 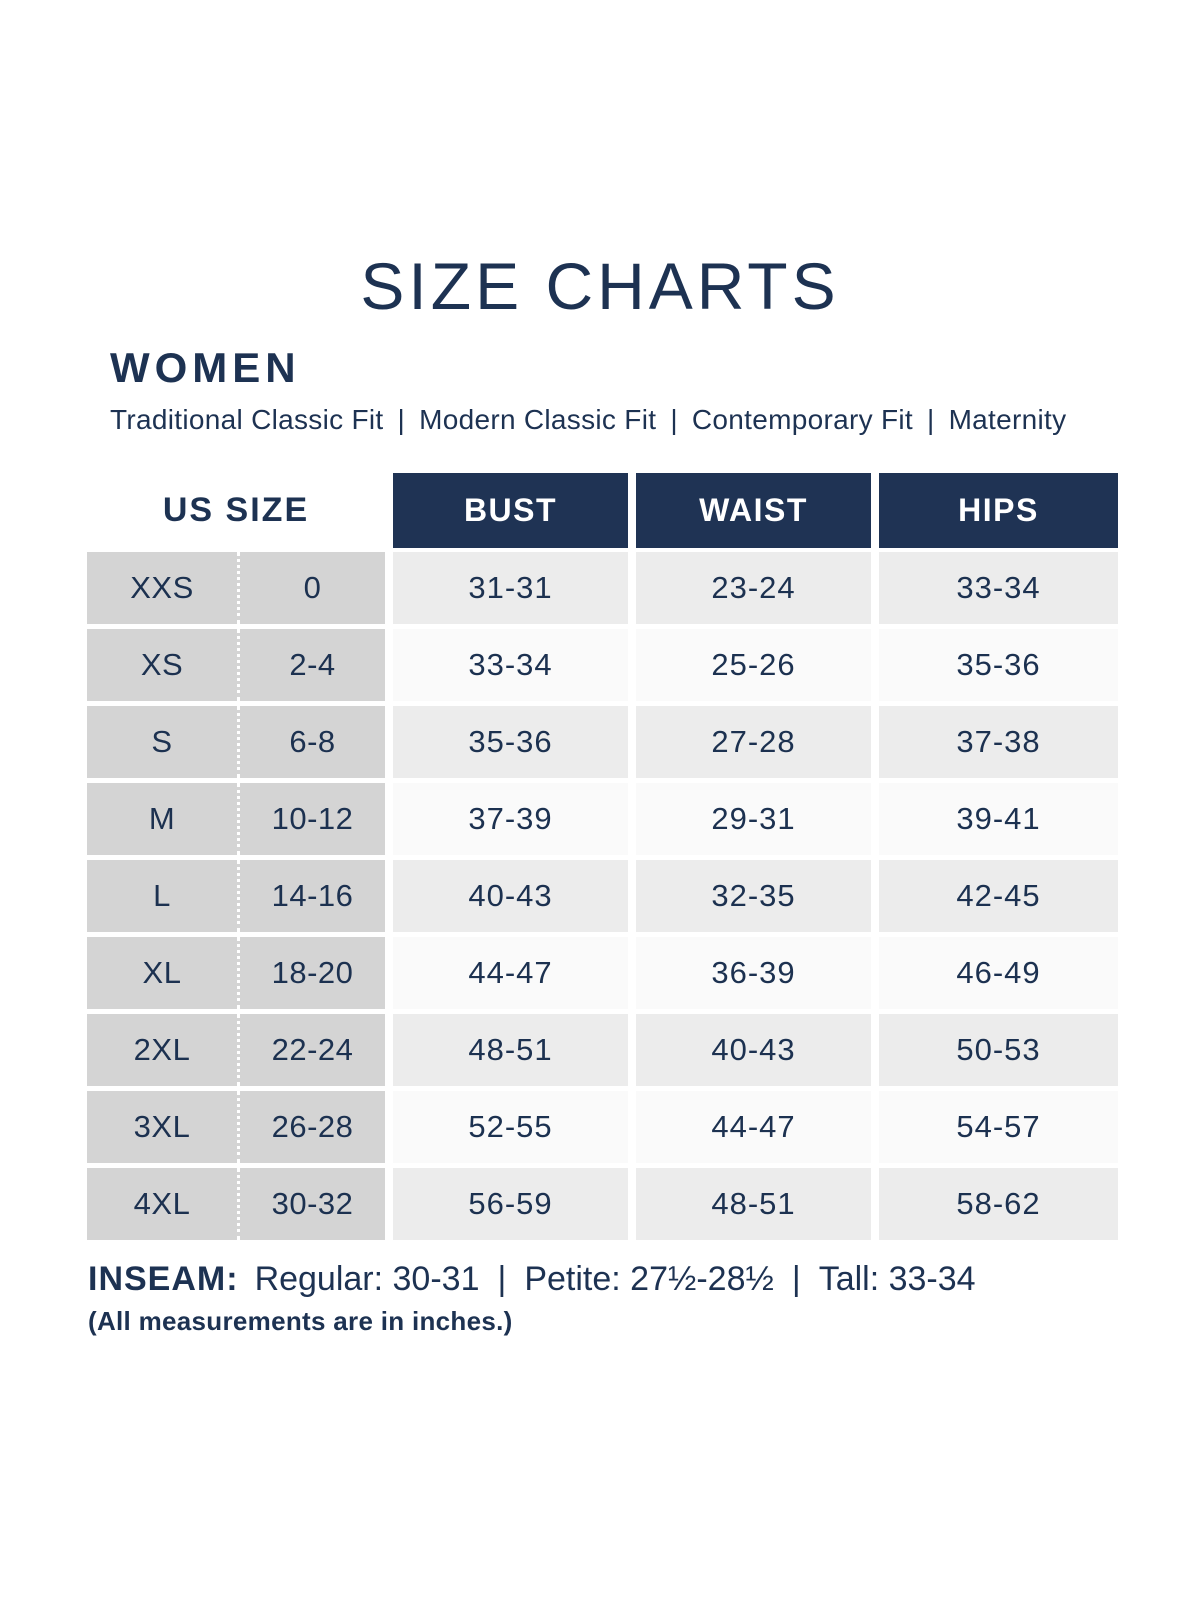 What do you see at coordinates (998, 1204) in the screenshot?
I see `hips-cell: 58-62` at bounding box center [998, 1204].